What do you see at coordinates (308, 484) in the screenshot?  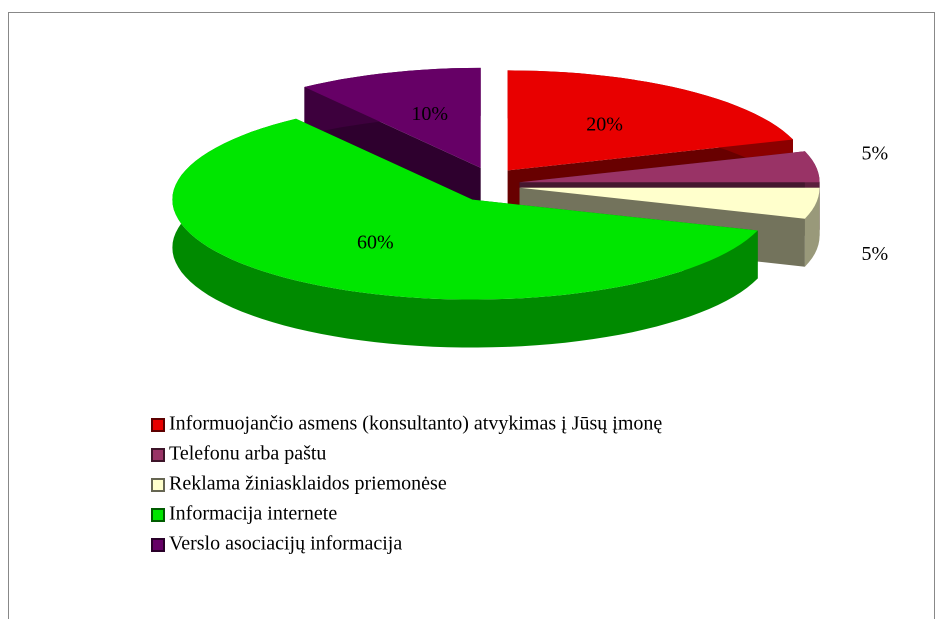 I see `legend-label: Reklama žiniasklaidos priemonėse` at bounding box center [308, 484].